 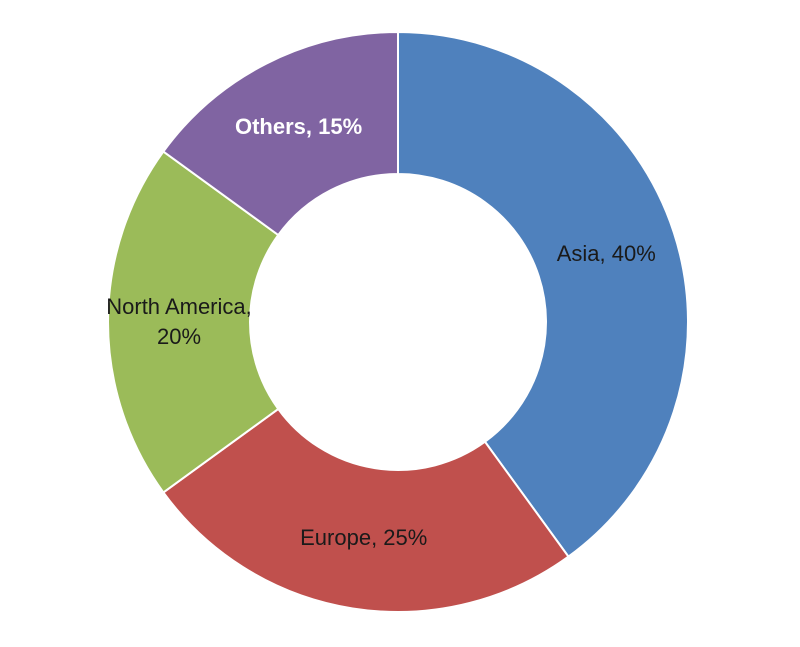 What do you see at coordinates (179, 321) in the screenshot?
I see `data-label: North America, 20%` at bounding box center [179, 321].